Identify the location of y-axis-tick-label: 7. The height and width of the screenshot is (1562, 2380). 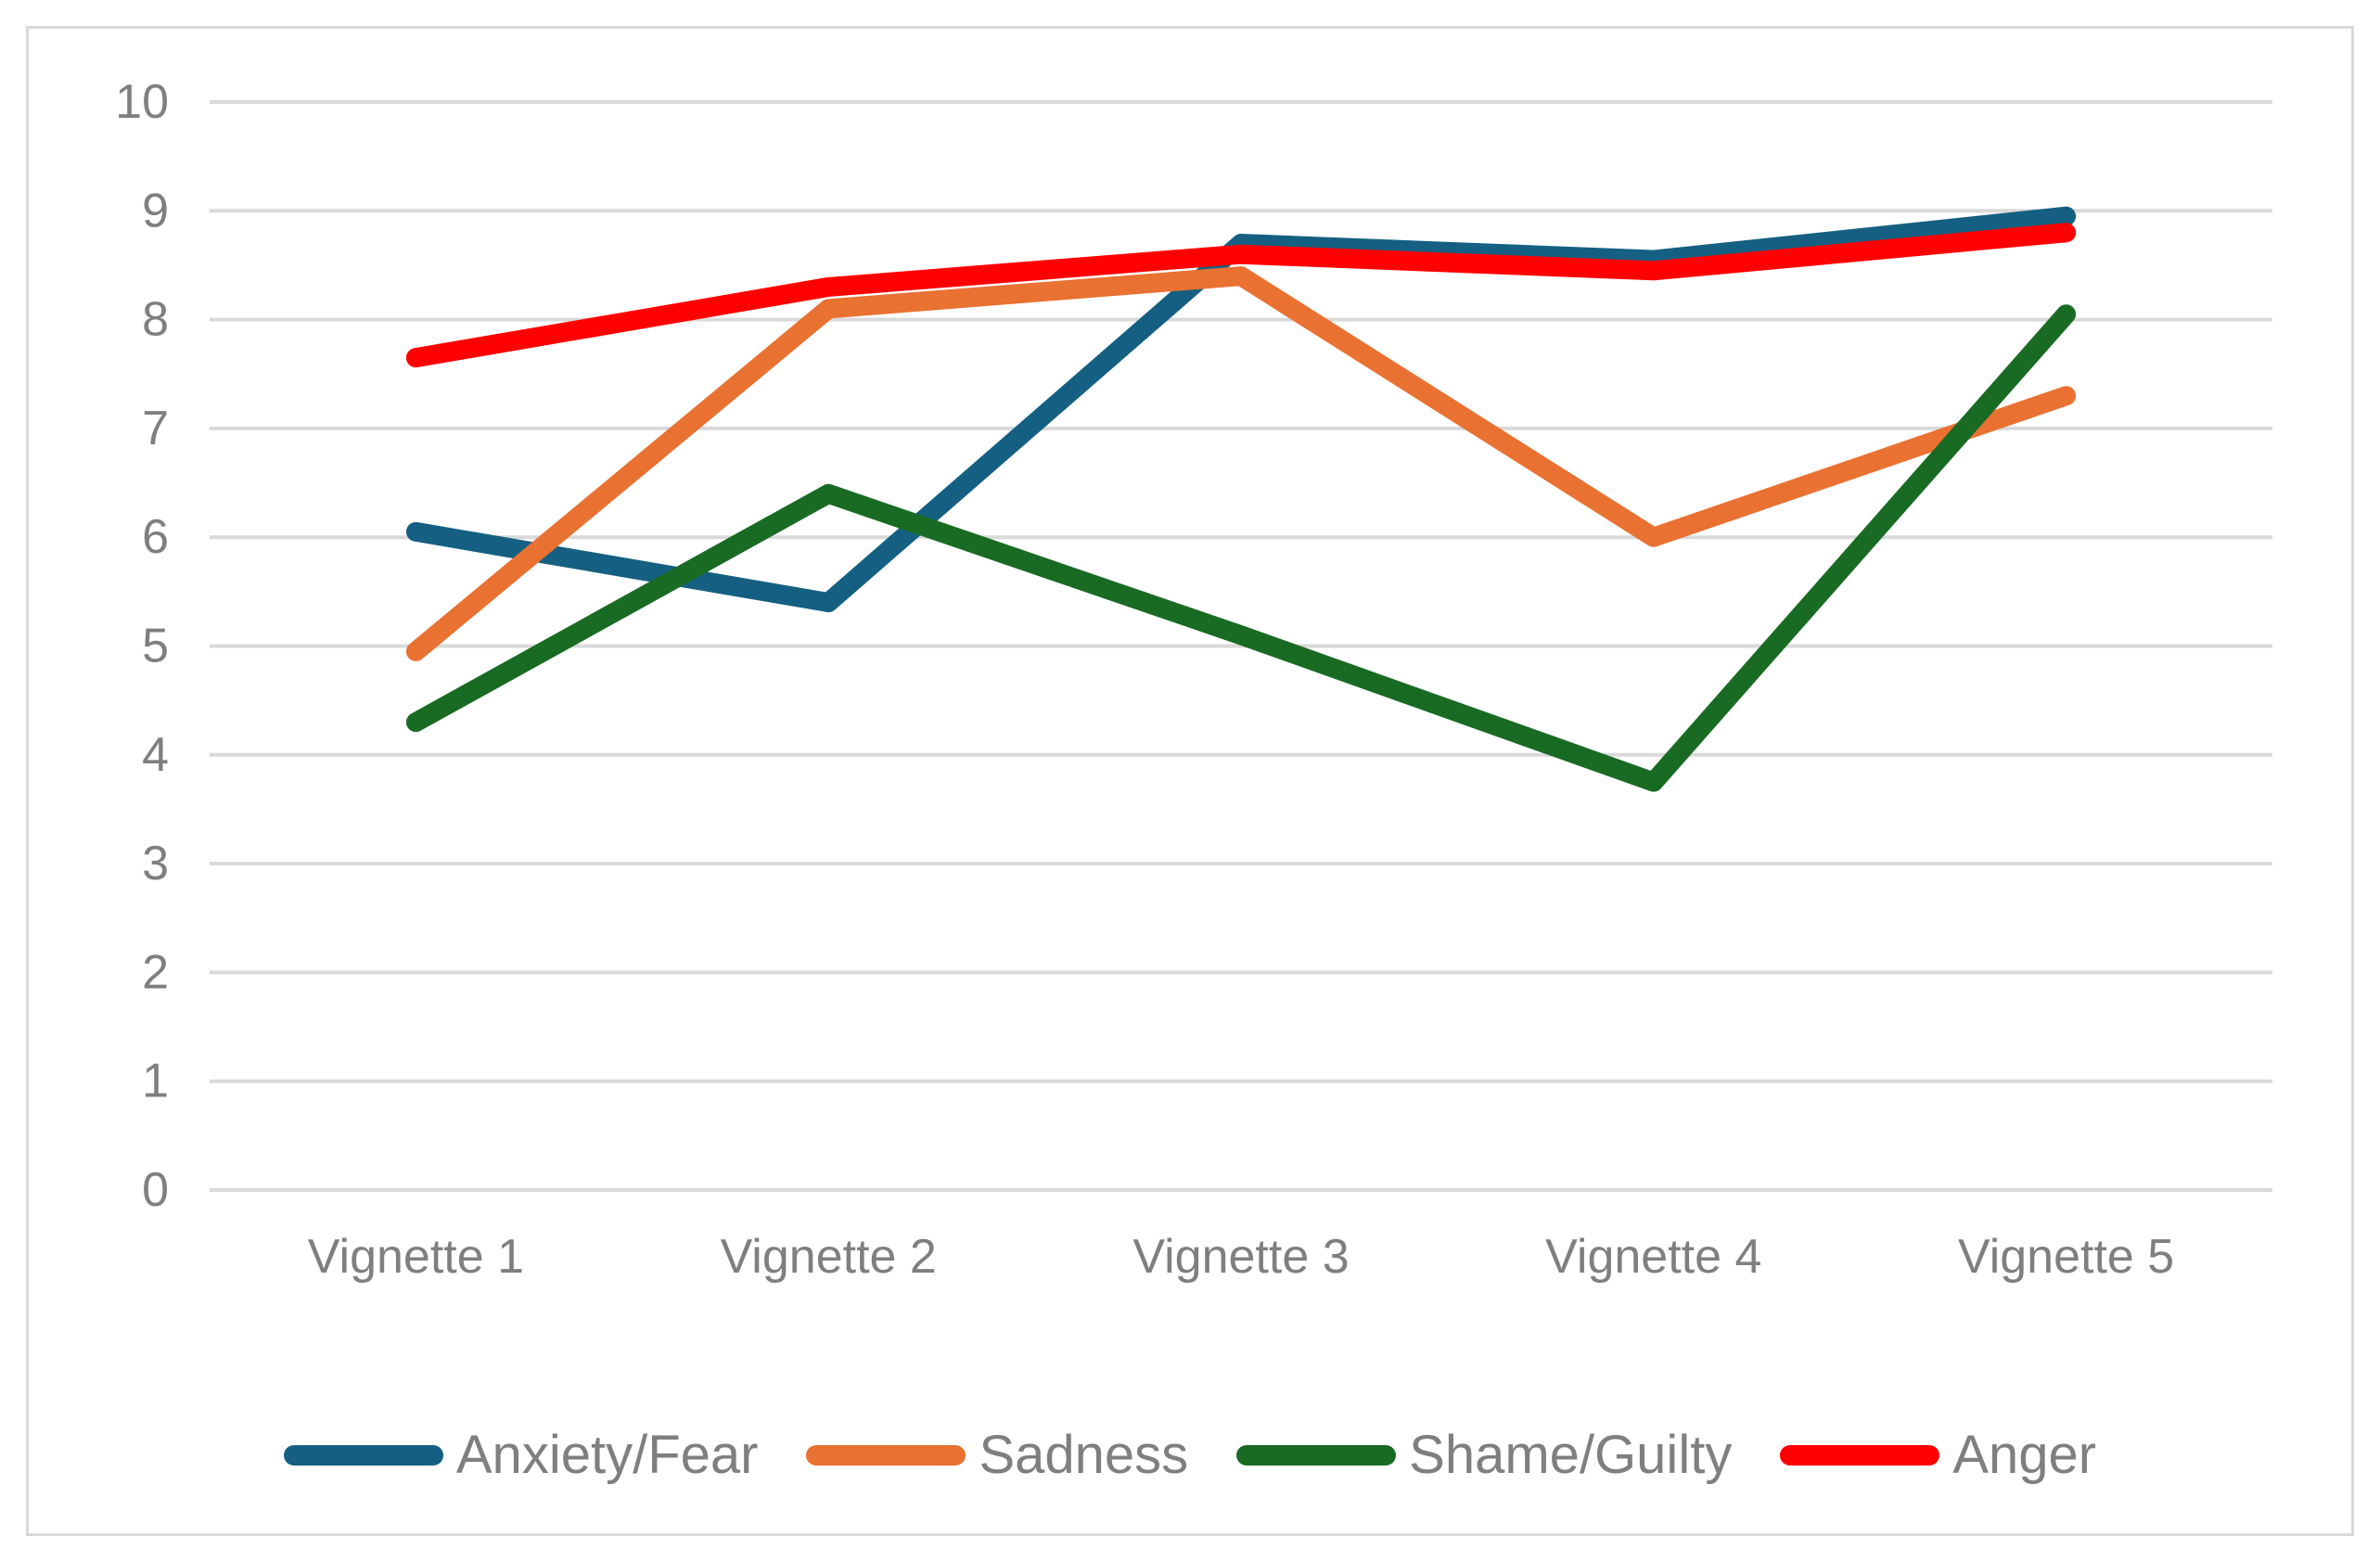
(155, 429).